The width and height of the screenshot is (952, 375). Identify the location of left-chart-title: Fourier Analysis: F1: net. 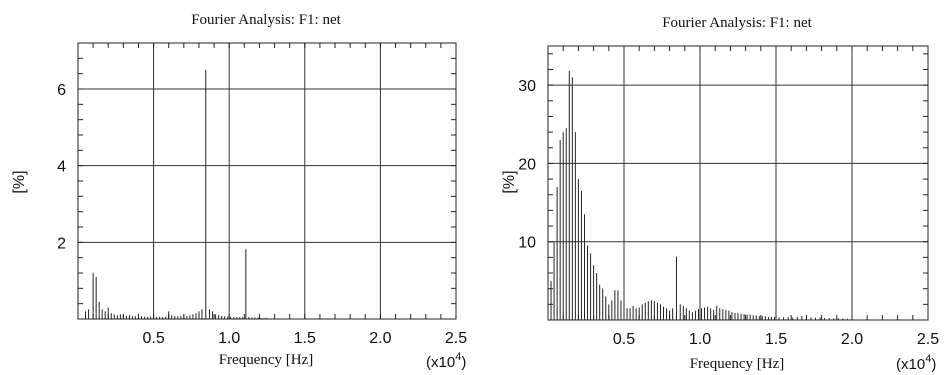
(266, 20).